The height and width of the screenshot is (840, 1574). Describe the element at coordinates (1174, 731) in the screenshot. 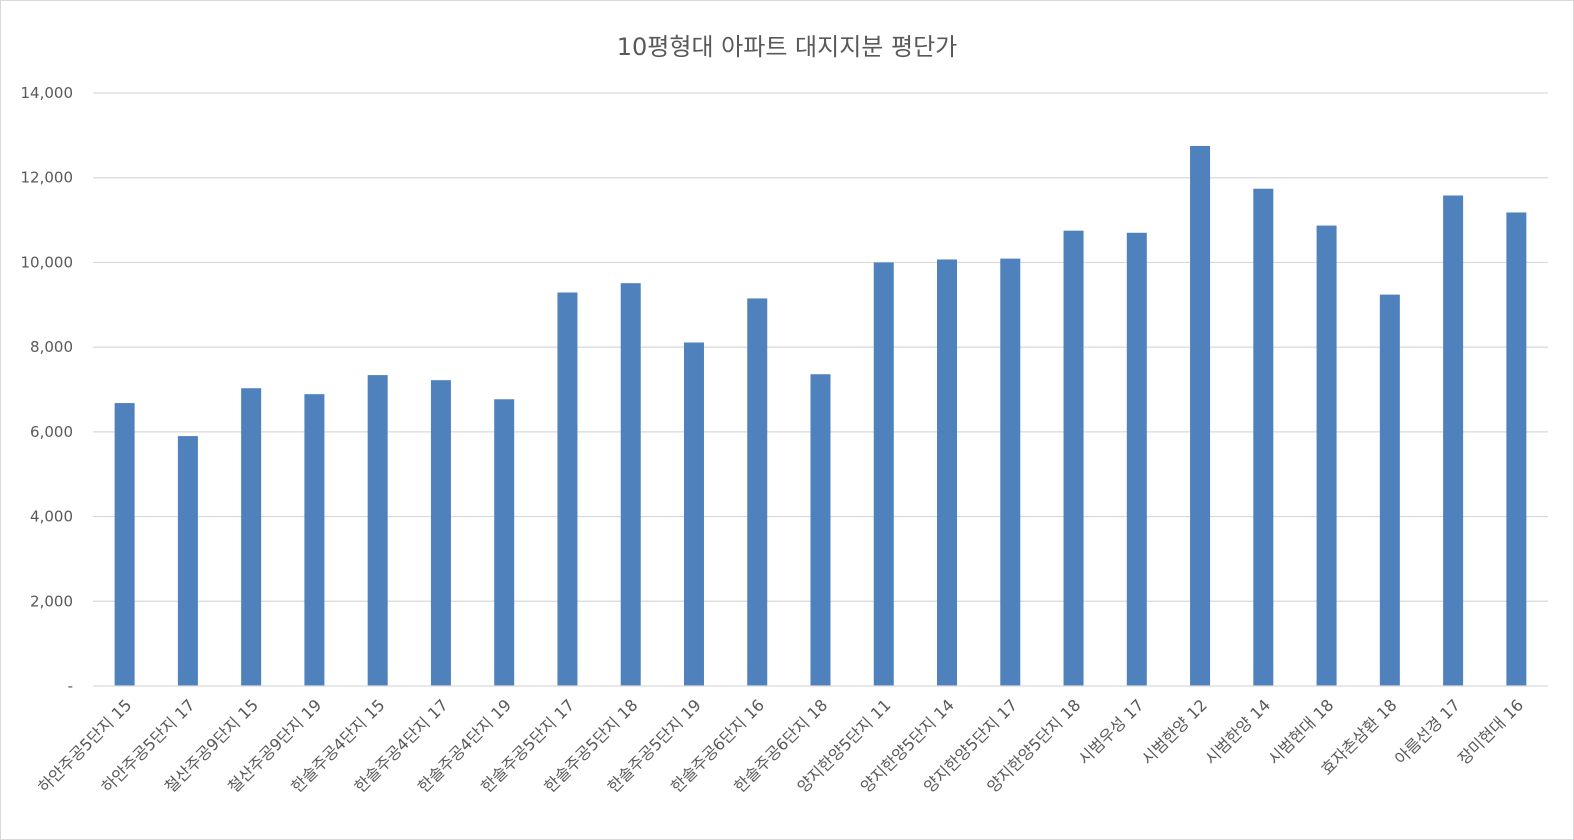

I see `x-category-label: 시범한양 12` at that location.